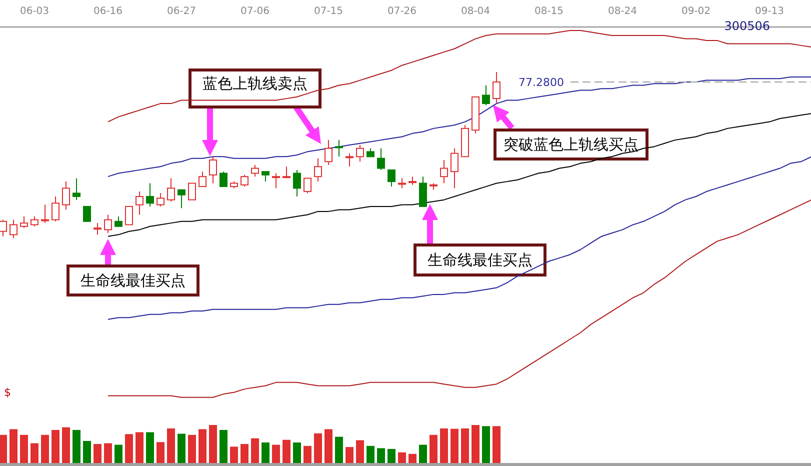 The image size is (811, 466). Describe the element at coordinates (549, 11) in the screenshot. I see `x-tick-label: 08-15` at that location.